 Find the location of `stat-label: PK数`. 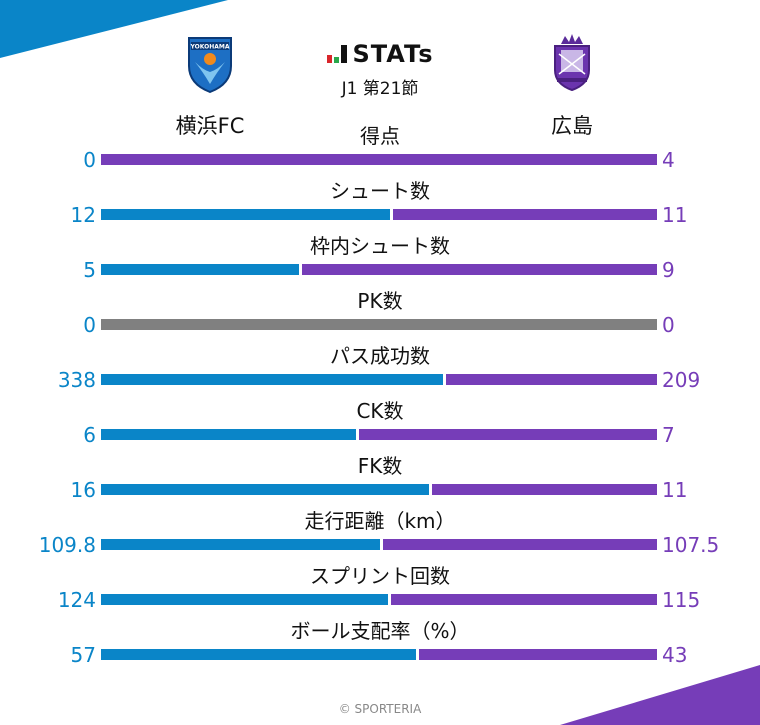

stat-label: PK数 is located at coordinates (380, 301).